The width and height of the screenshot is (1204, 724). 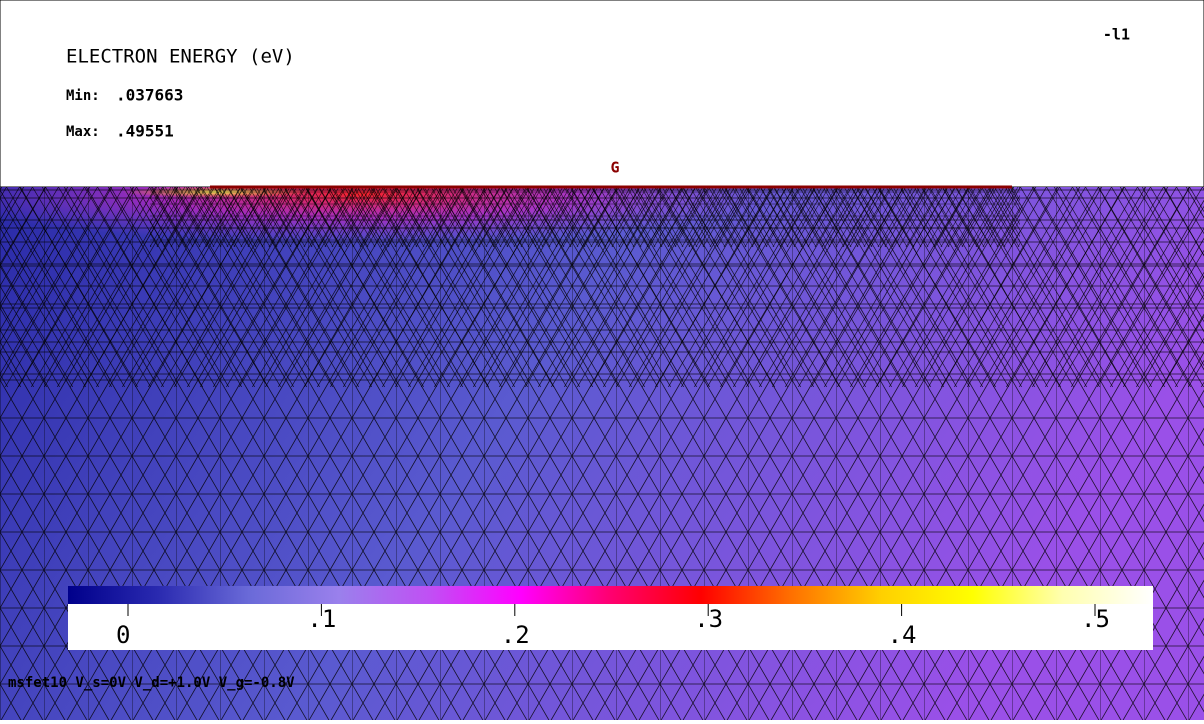 I want to click on colorbar, so click(x=610, y=595).